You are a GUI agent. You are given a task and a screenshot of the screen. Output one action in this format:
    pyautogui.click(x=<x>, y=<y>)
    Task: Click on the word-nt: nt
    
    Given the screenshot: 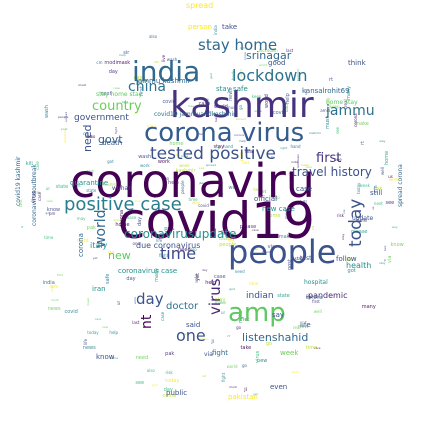 What is the action you would take?
    pyautogui.click(x=147, y=321)
    